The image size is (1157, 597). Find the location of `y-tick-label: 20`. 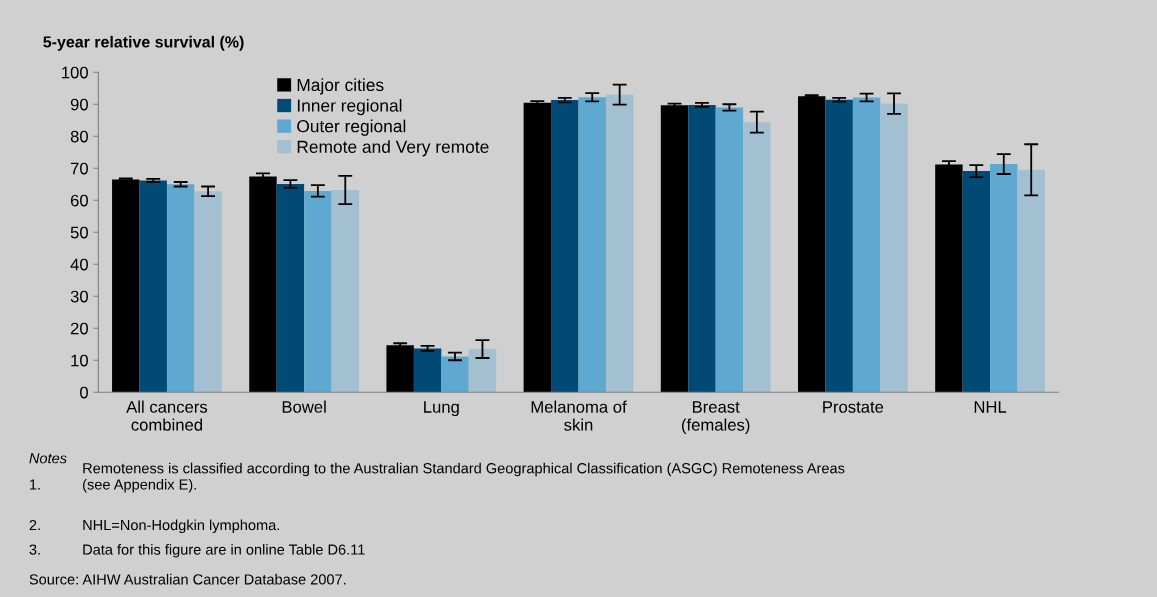

y-tick-label: 20 is located at coordinates (79, 328).